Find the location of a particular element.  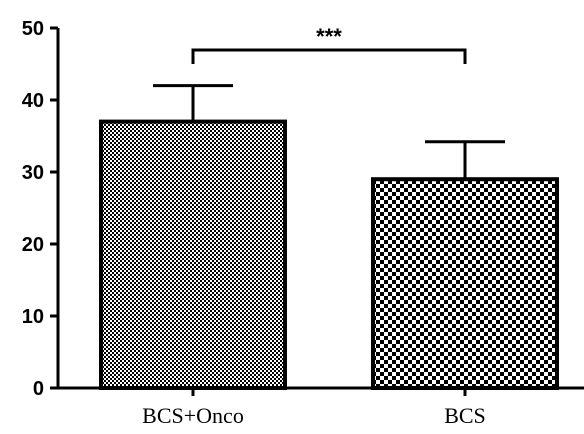

x-tick-label: BCS is located at coordinates (465, 415).